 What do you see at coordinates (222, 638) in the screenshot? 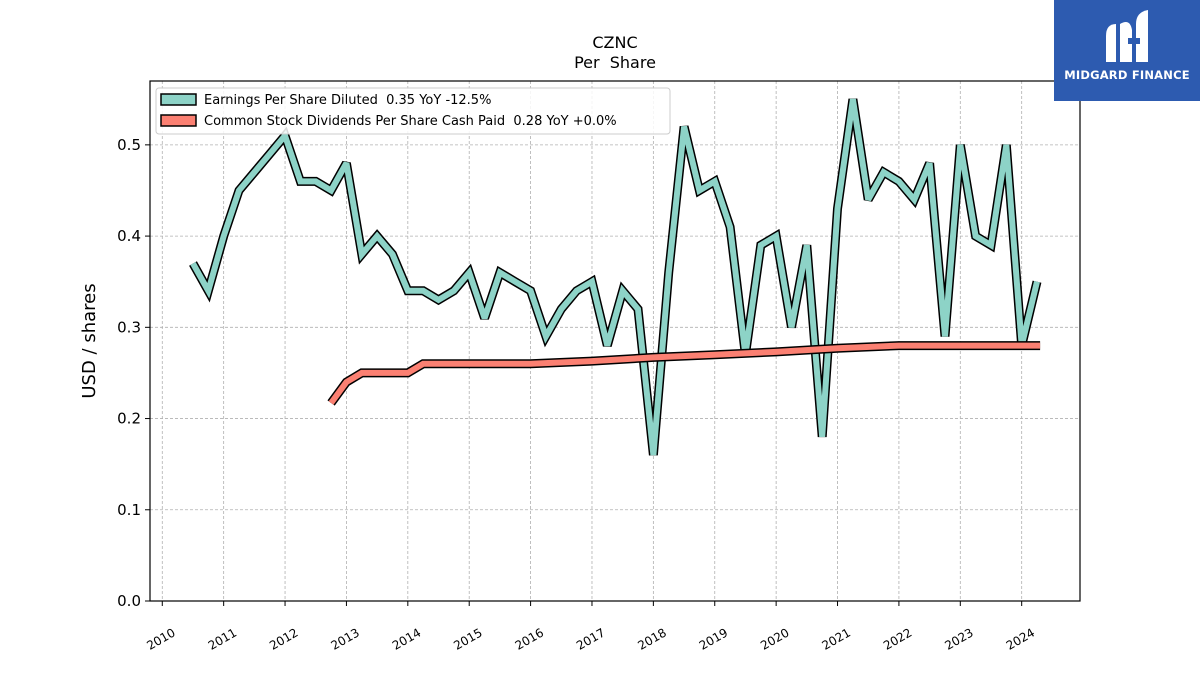
I see `x-tick-label: 2011` at bounding box center [222, 638].